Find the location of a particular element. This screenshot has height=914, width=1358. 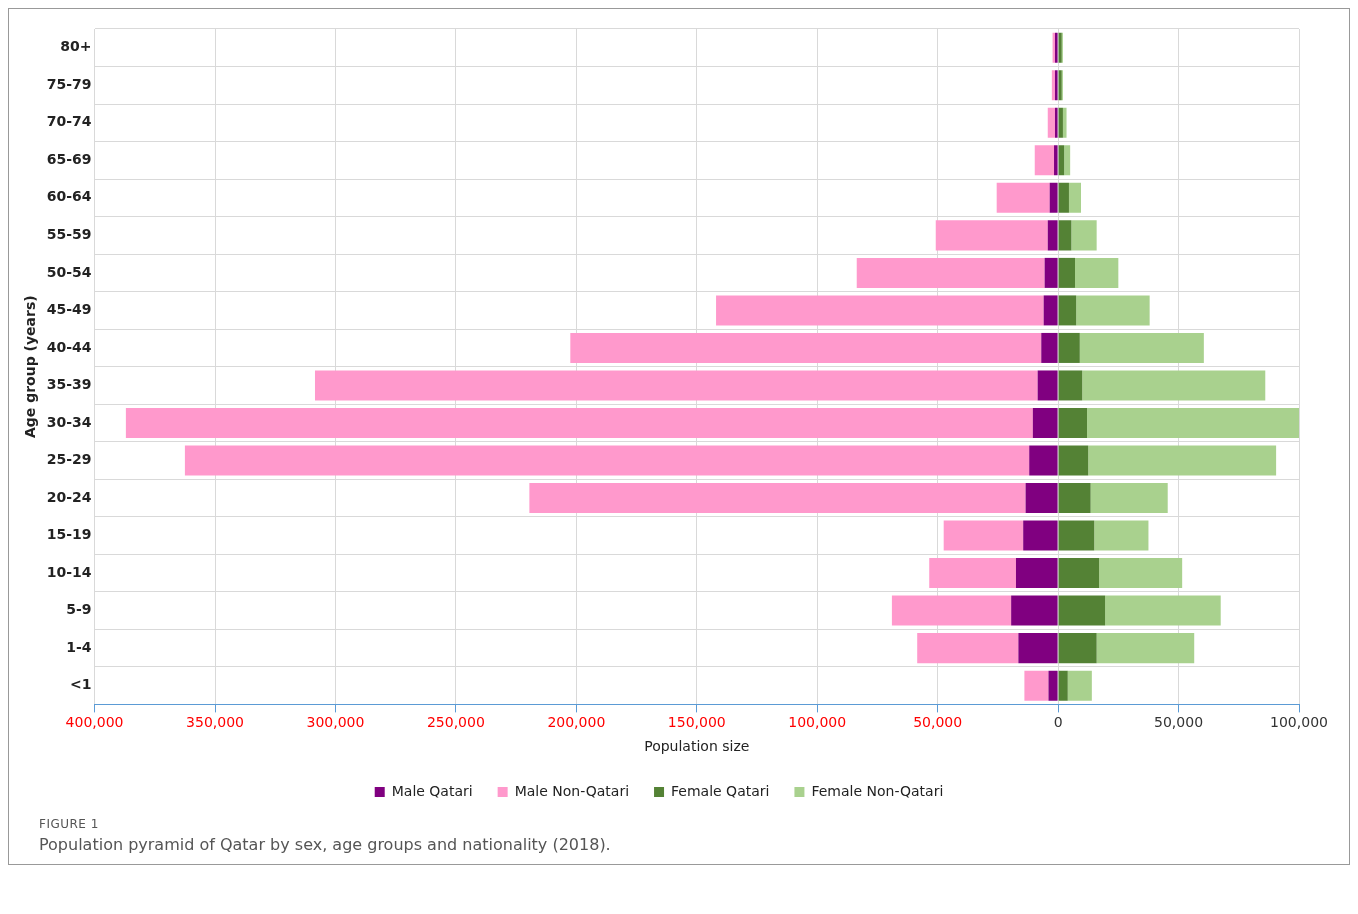

x-tick-label: 0 is located at coordinates (1058, 722).